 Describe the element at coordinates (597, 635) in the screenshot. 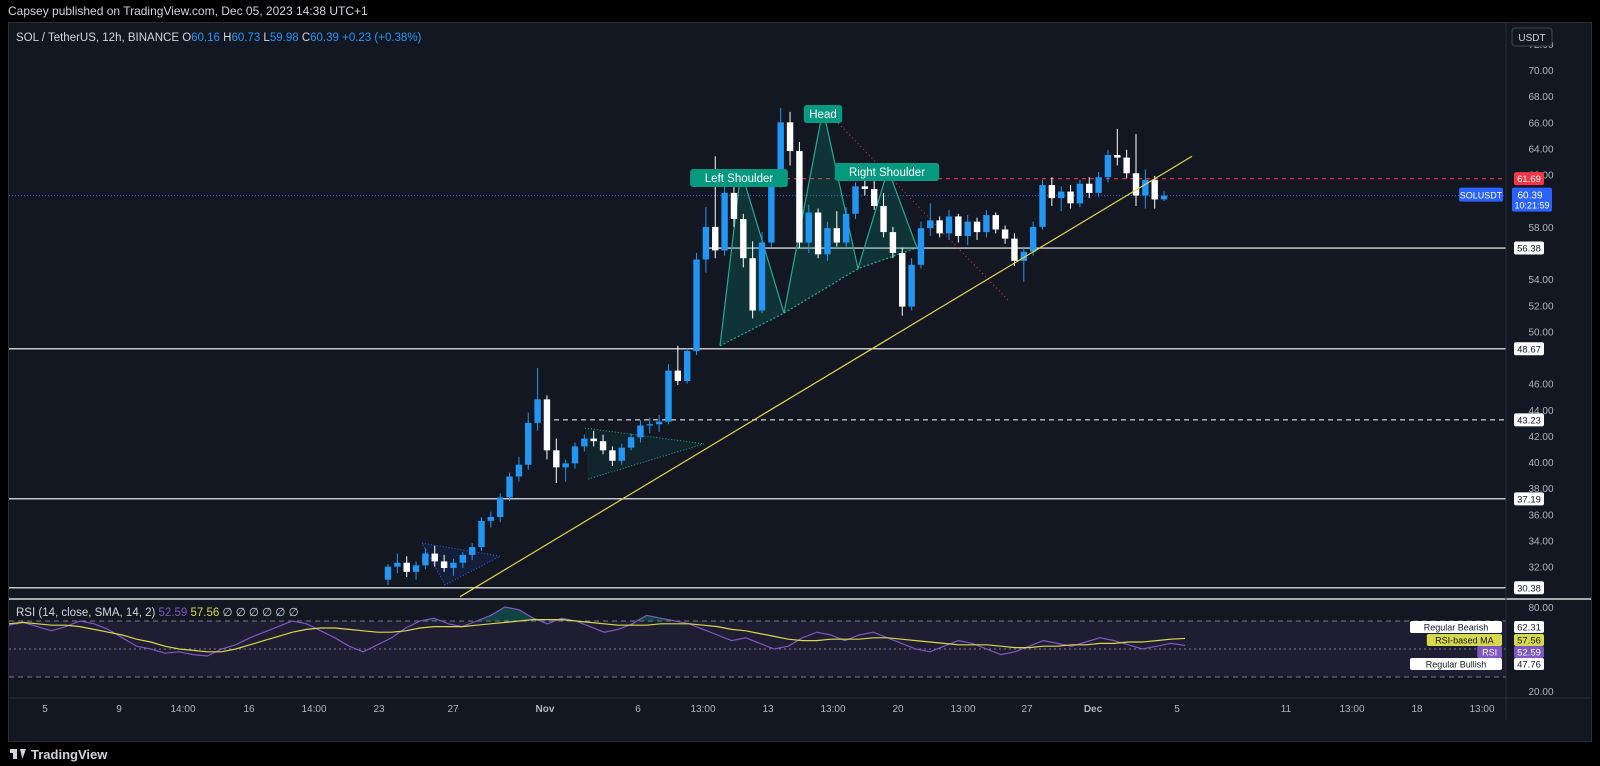

I see `rsi-ma-line` at that location.